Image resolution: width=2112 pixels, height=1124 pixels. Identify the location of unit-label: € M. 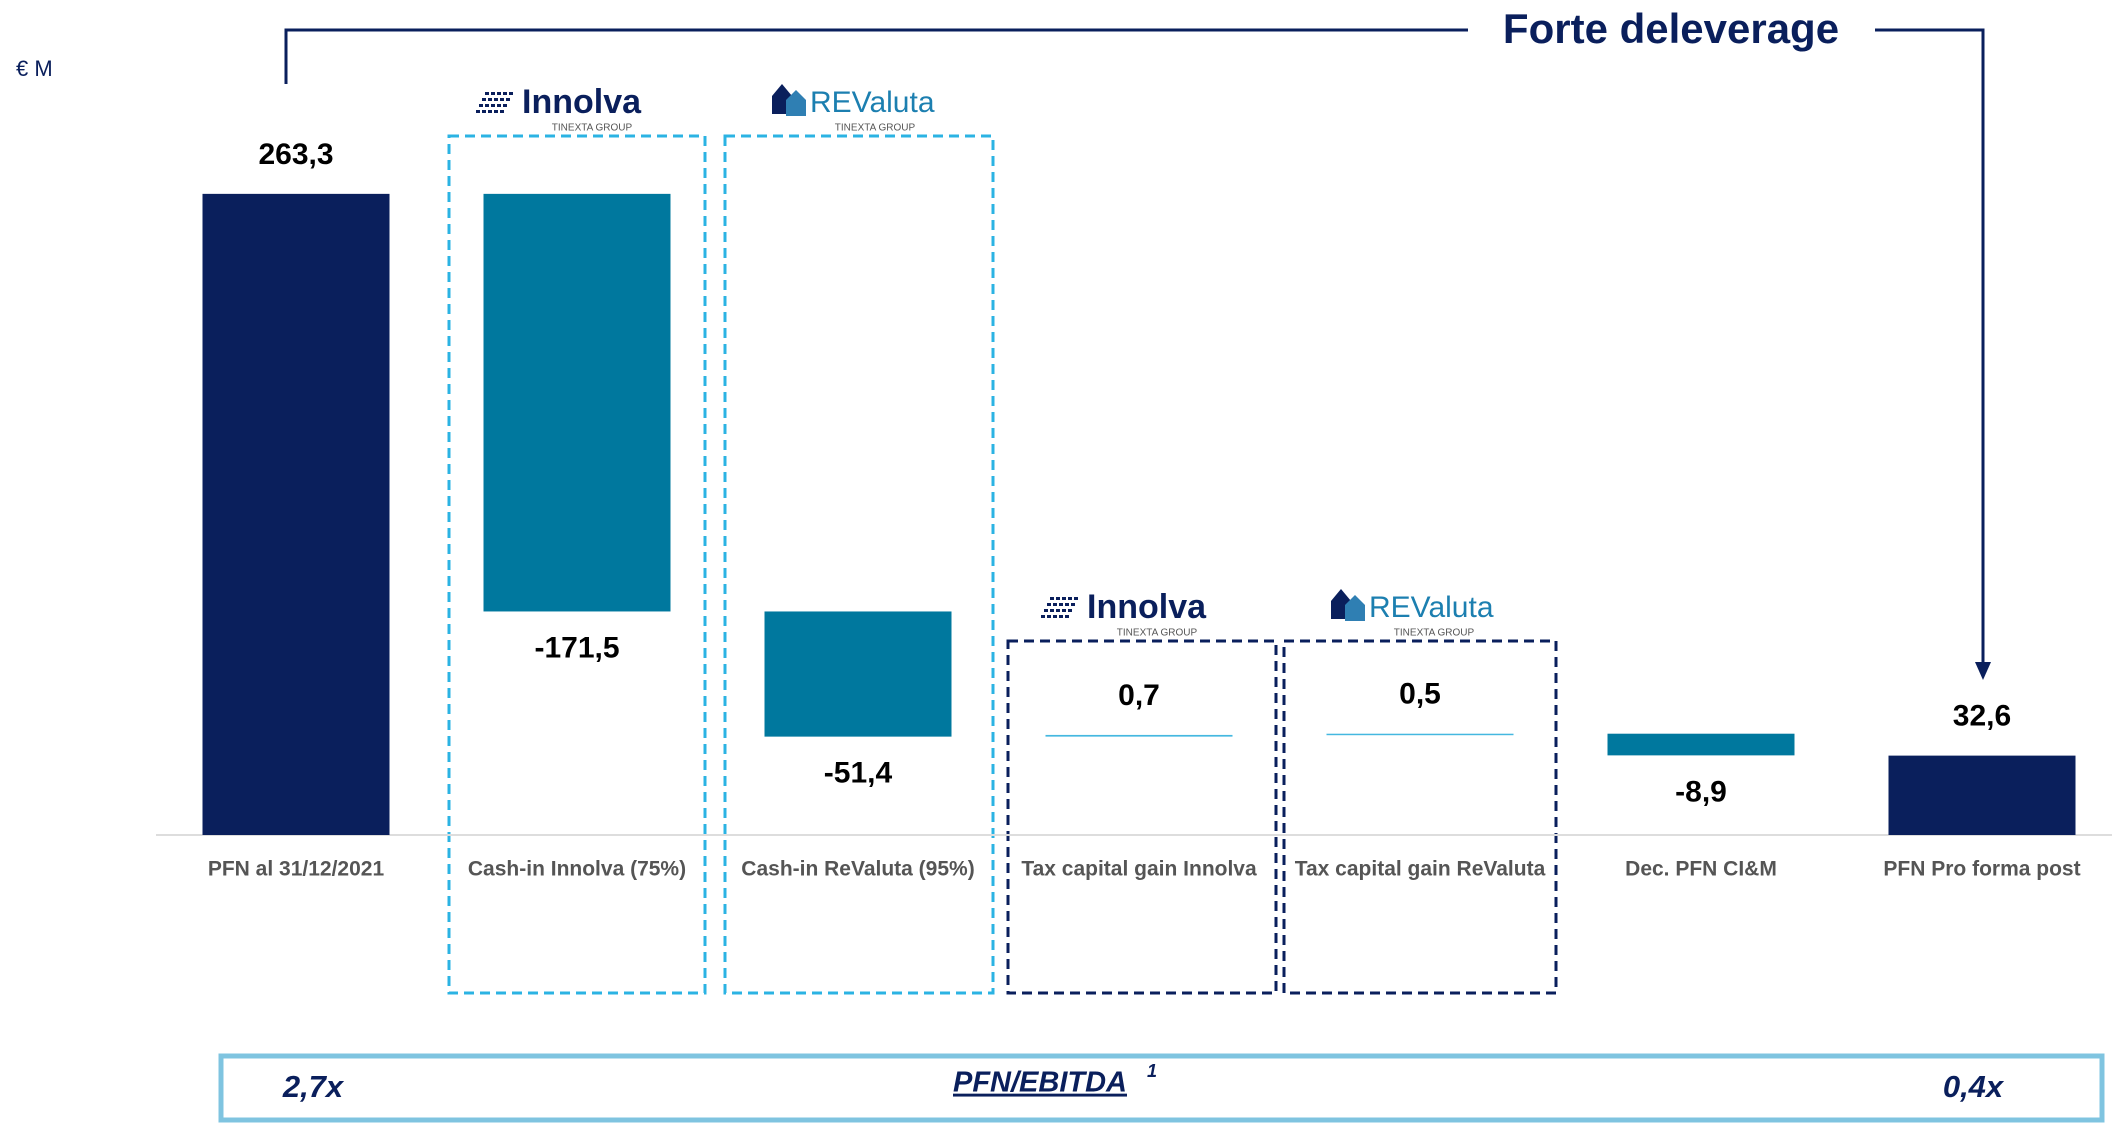
(34, 68).